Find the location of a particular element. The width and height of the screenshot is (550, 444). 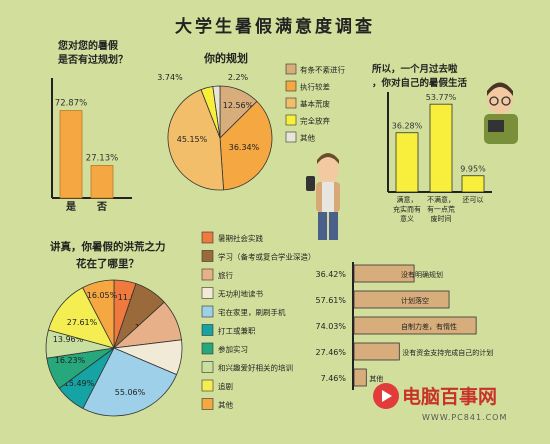

watermark-brand: 电脑百事网 is located at coordinates (449, 396).